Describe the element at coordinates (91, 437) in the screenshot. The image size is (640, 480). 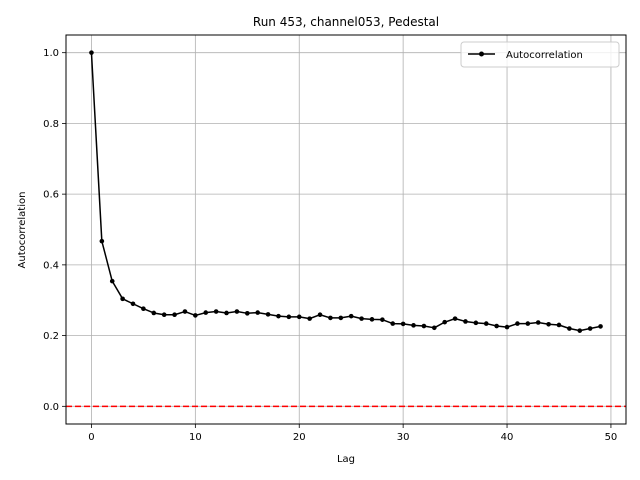
I see `x-tick-label: 0` at that location.